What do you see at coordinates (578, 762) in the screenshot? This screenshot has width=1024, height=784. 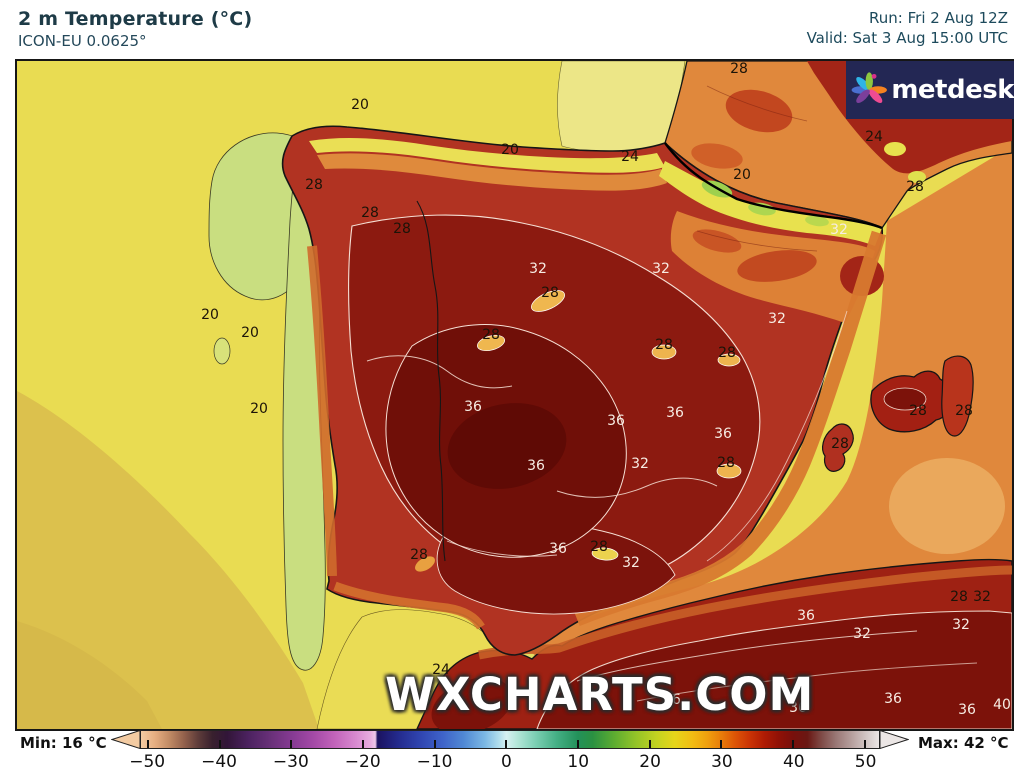 I see `colorbar-tick-label: 10` at bounding box center [578, 762].